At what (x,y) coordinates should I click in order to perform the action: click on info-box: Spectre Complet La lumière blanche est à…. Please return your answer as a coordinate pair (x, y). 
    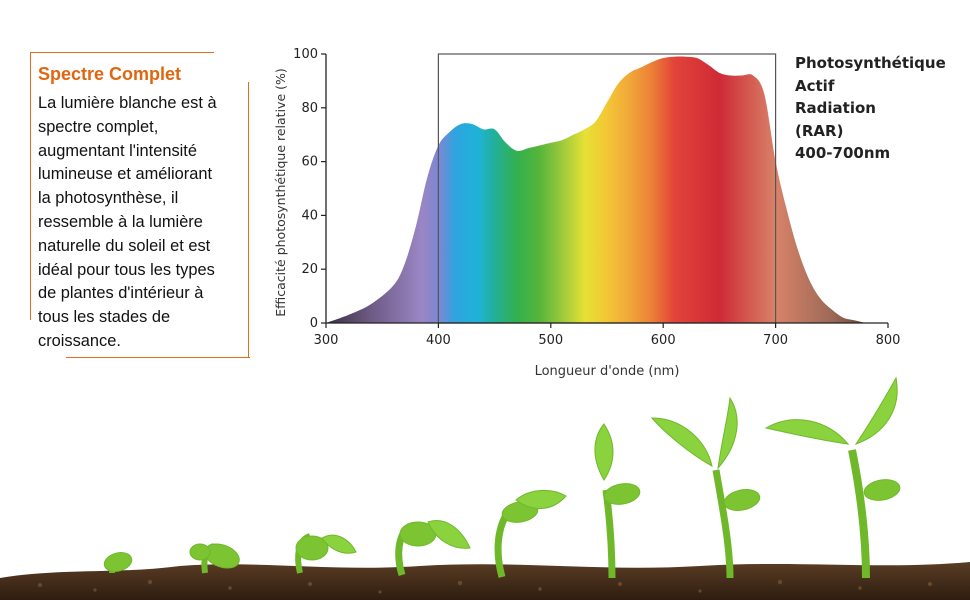
    Looking at the image, I should click on (140, 206).